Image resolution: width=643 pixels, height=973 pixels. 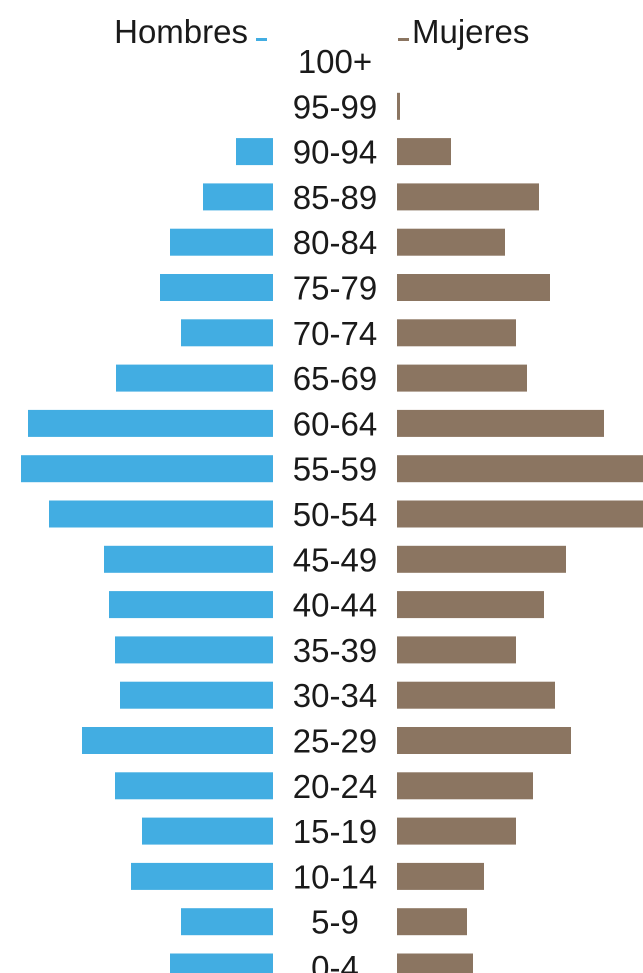 What do you see at coordinates (335, 288) in the screenshot?
I see `age-label-75-79: 75-79` at bounding box center [335, 288].